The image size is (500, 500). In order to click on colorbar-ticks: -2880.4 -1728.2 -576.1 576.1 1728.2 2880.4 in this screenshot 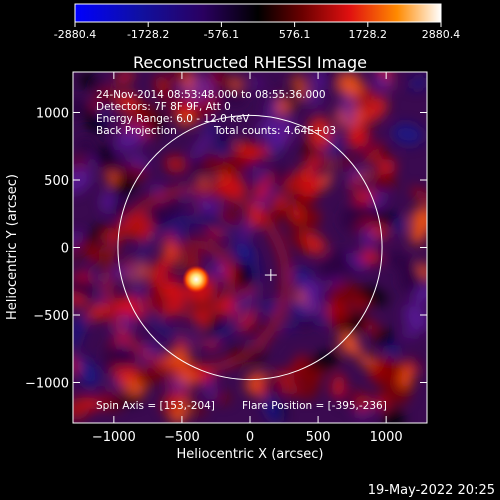, I will do `click(257, 31)`.